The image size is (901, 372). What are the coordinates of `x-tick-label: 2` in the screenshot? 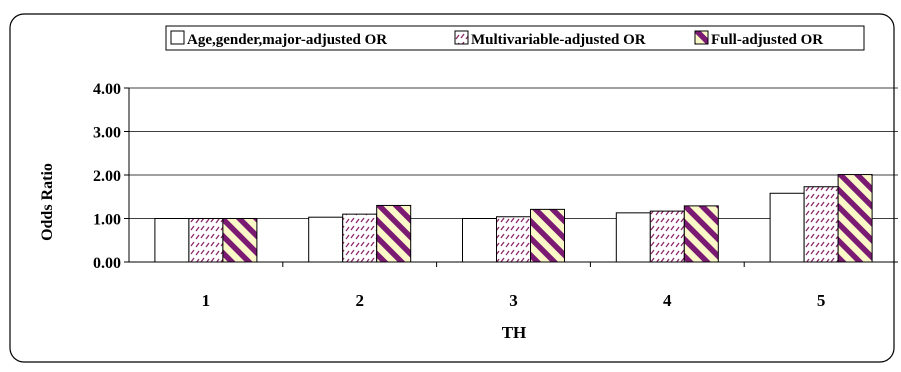 It's located at (359, 300).